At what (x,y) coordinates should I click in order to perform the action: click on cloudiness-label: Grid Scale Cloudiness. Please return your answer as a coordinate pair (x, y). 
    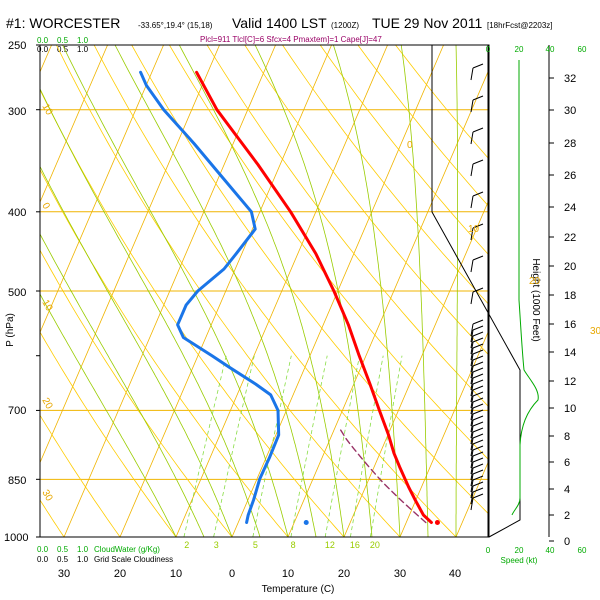
    Looking at the image, I should click on (133, 559).